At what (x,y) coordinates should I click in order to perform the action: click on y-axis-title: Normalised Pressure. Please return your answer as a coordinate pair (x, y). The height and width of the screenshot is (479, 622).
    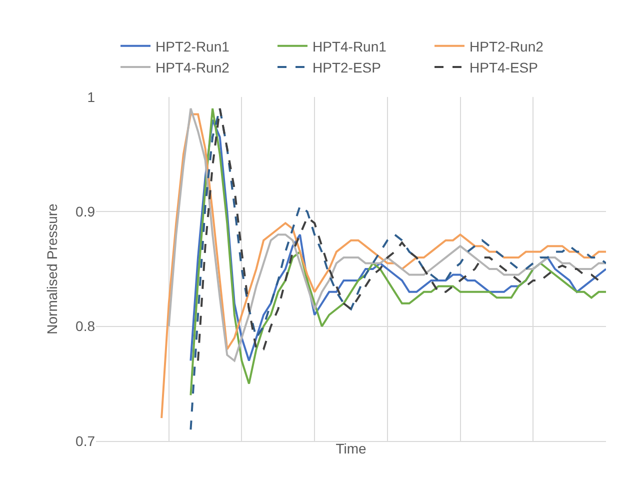
    Looking at the image, I should click on (52, 268).